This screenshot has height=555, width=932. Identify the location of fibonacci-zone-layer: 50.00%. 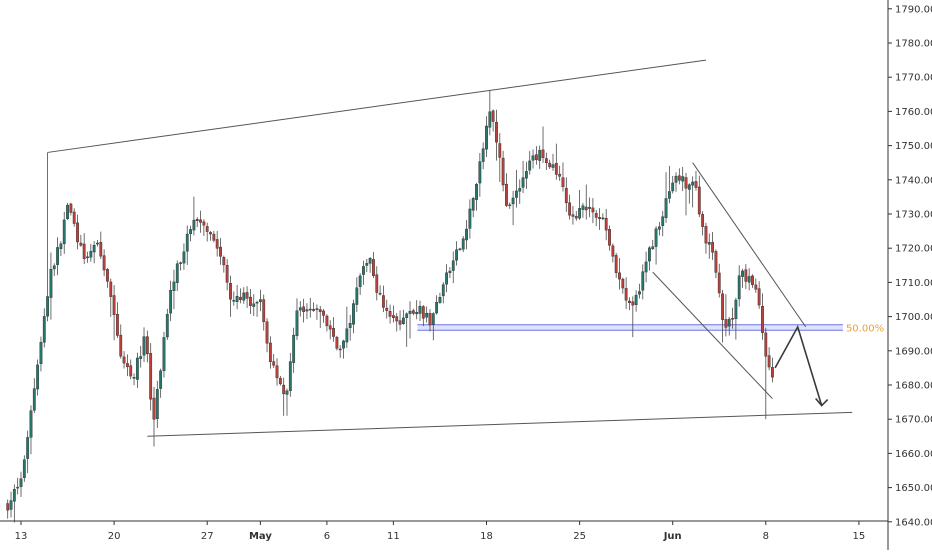
(650, 329).